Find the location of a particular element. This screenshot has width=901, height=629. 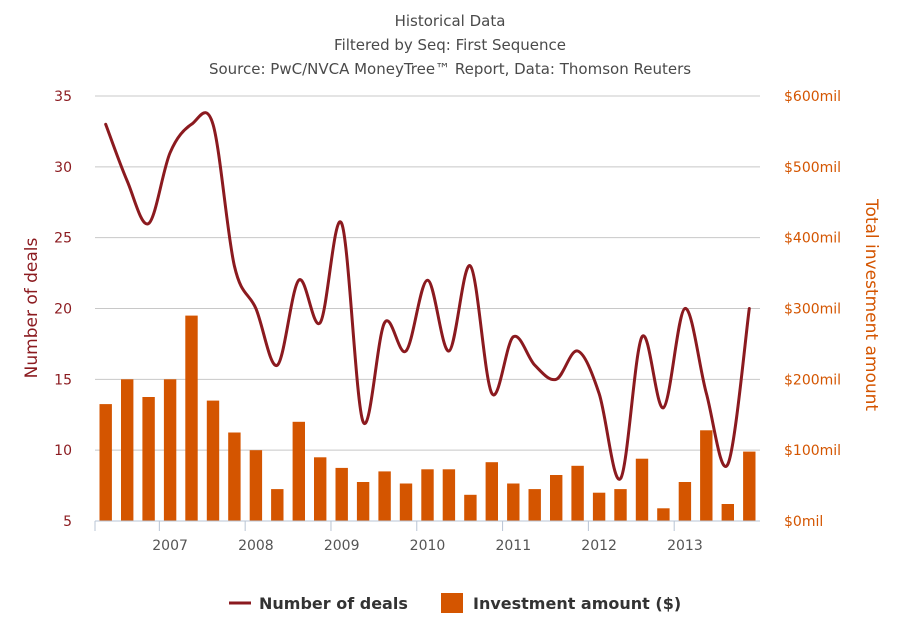

x-tick-label: 2013 is located at coordinates (685, 546).